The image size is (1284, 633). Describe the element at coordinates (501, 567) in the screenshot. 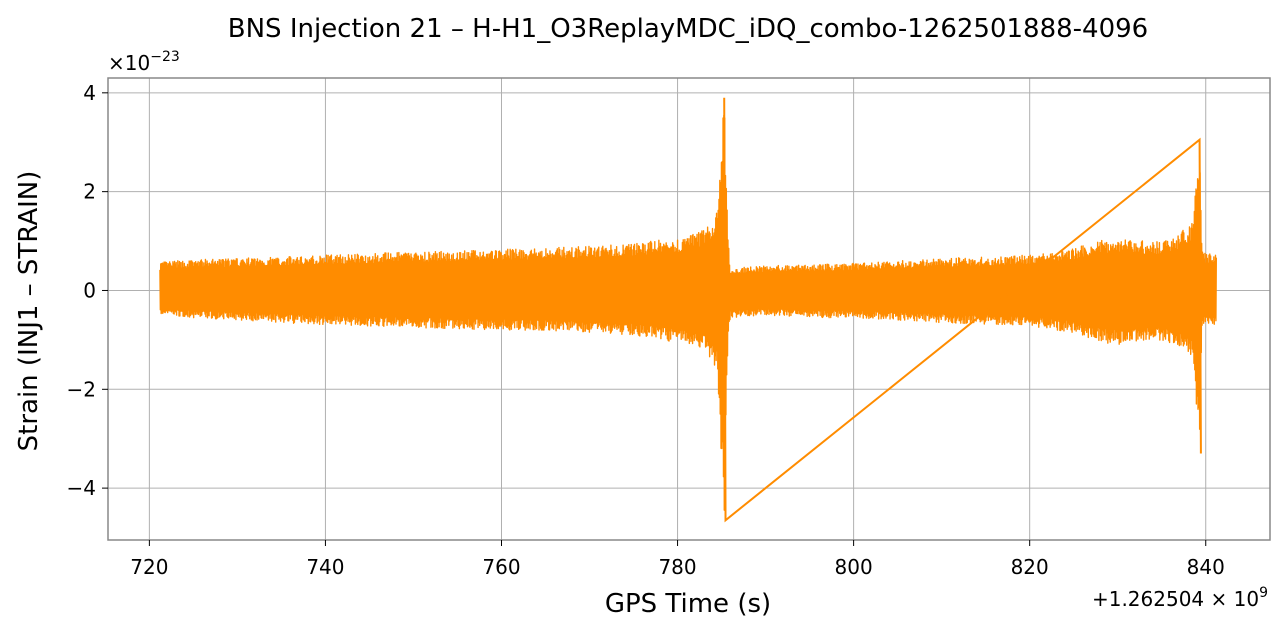

I see `x-tick-label: 760` at that location.